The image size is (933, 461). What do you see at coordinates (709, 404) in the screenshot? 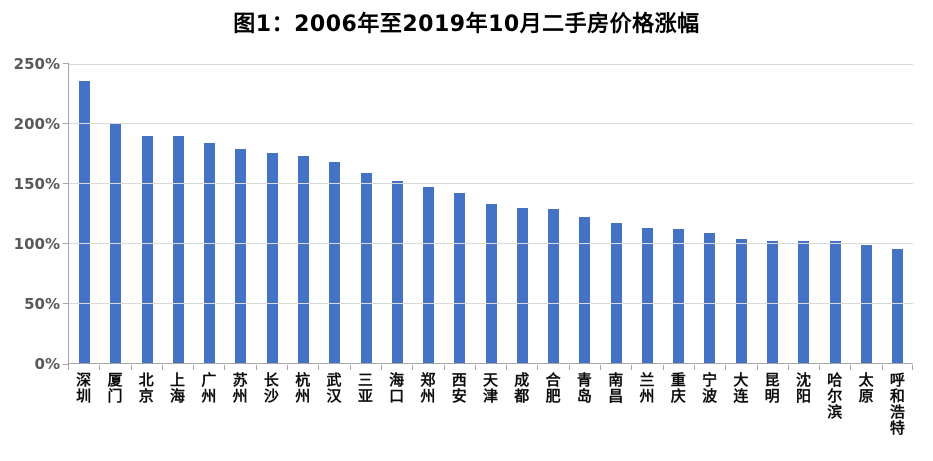
I see `x-category-label: 宁波` at bounding box center [709, 404].